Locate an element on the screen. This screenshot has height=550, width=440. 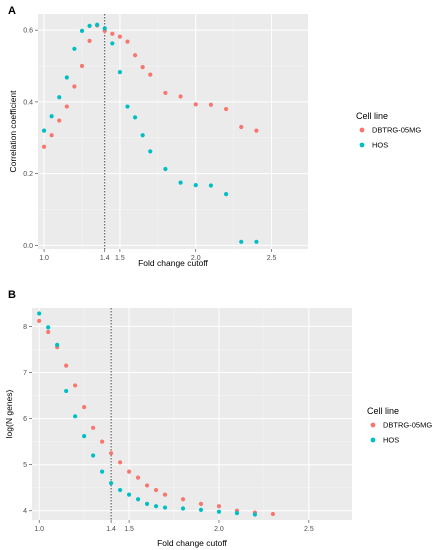
x-tick-label: 1.5 is located at coordinates (120, 258).